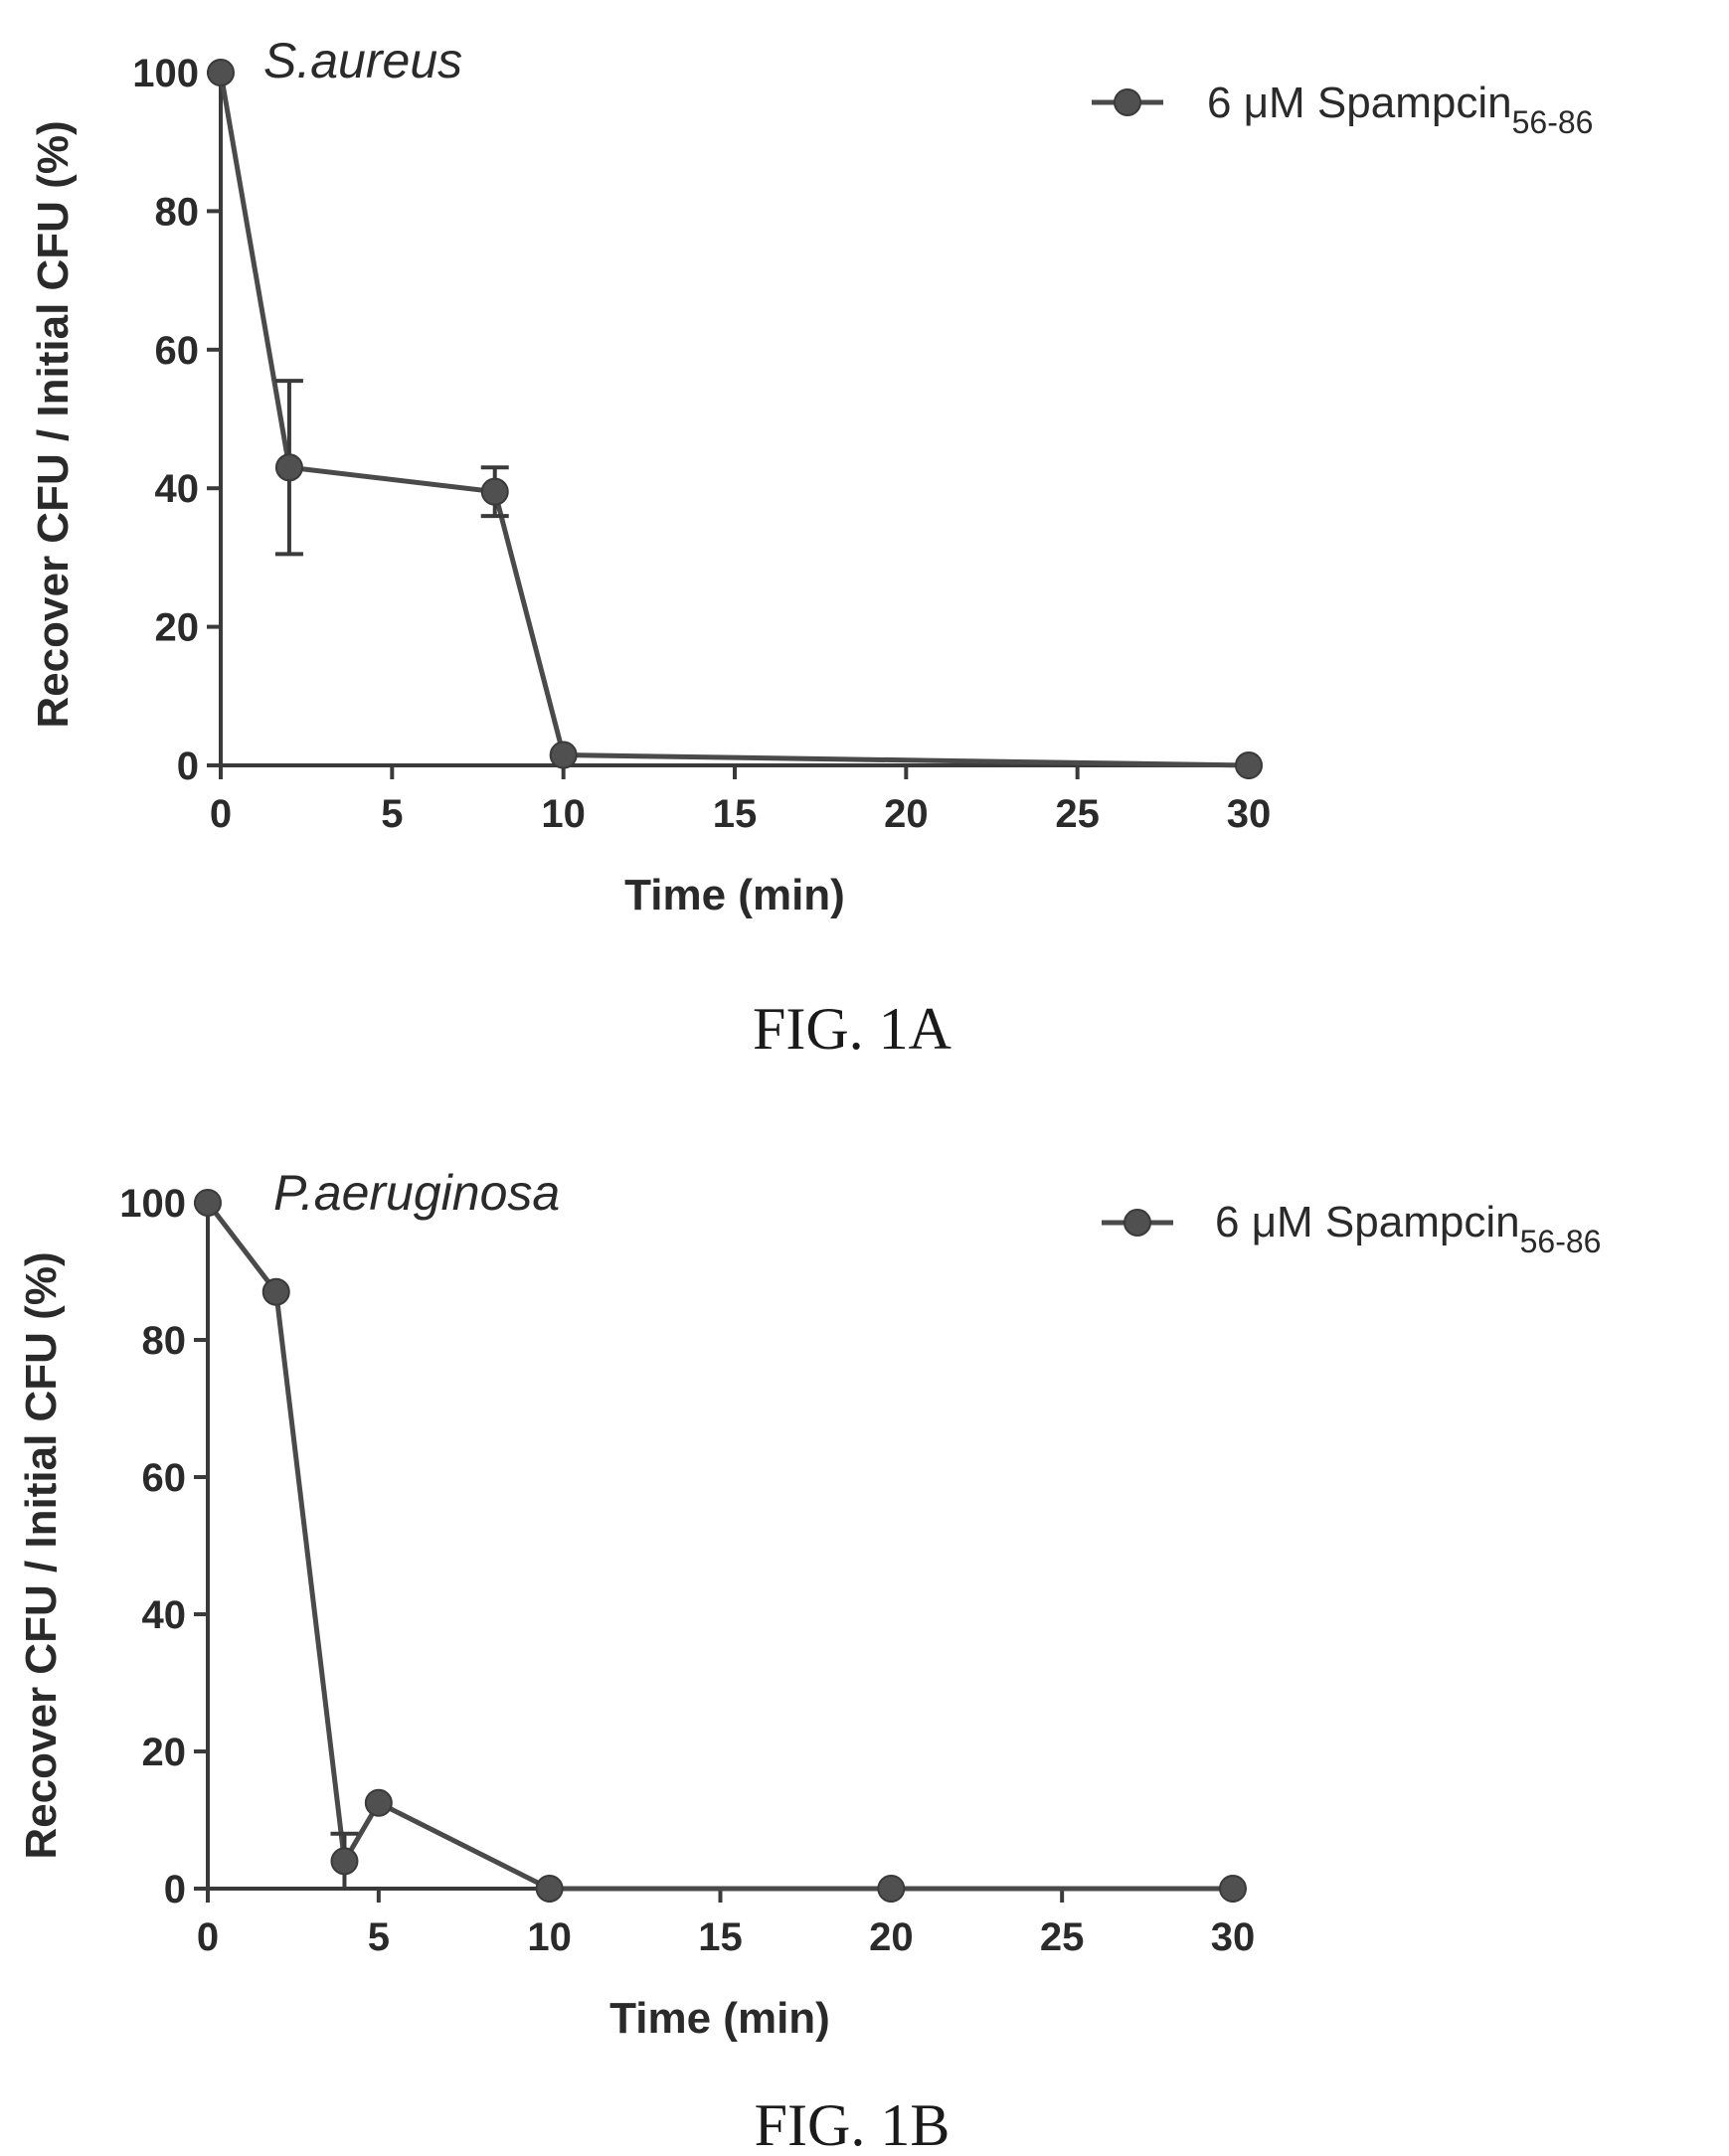  What do you see at coordinates (1553, 122) in the screenshot?
I see `legend-label-sub-a: 56-86` at bounding box center [1553, 122].